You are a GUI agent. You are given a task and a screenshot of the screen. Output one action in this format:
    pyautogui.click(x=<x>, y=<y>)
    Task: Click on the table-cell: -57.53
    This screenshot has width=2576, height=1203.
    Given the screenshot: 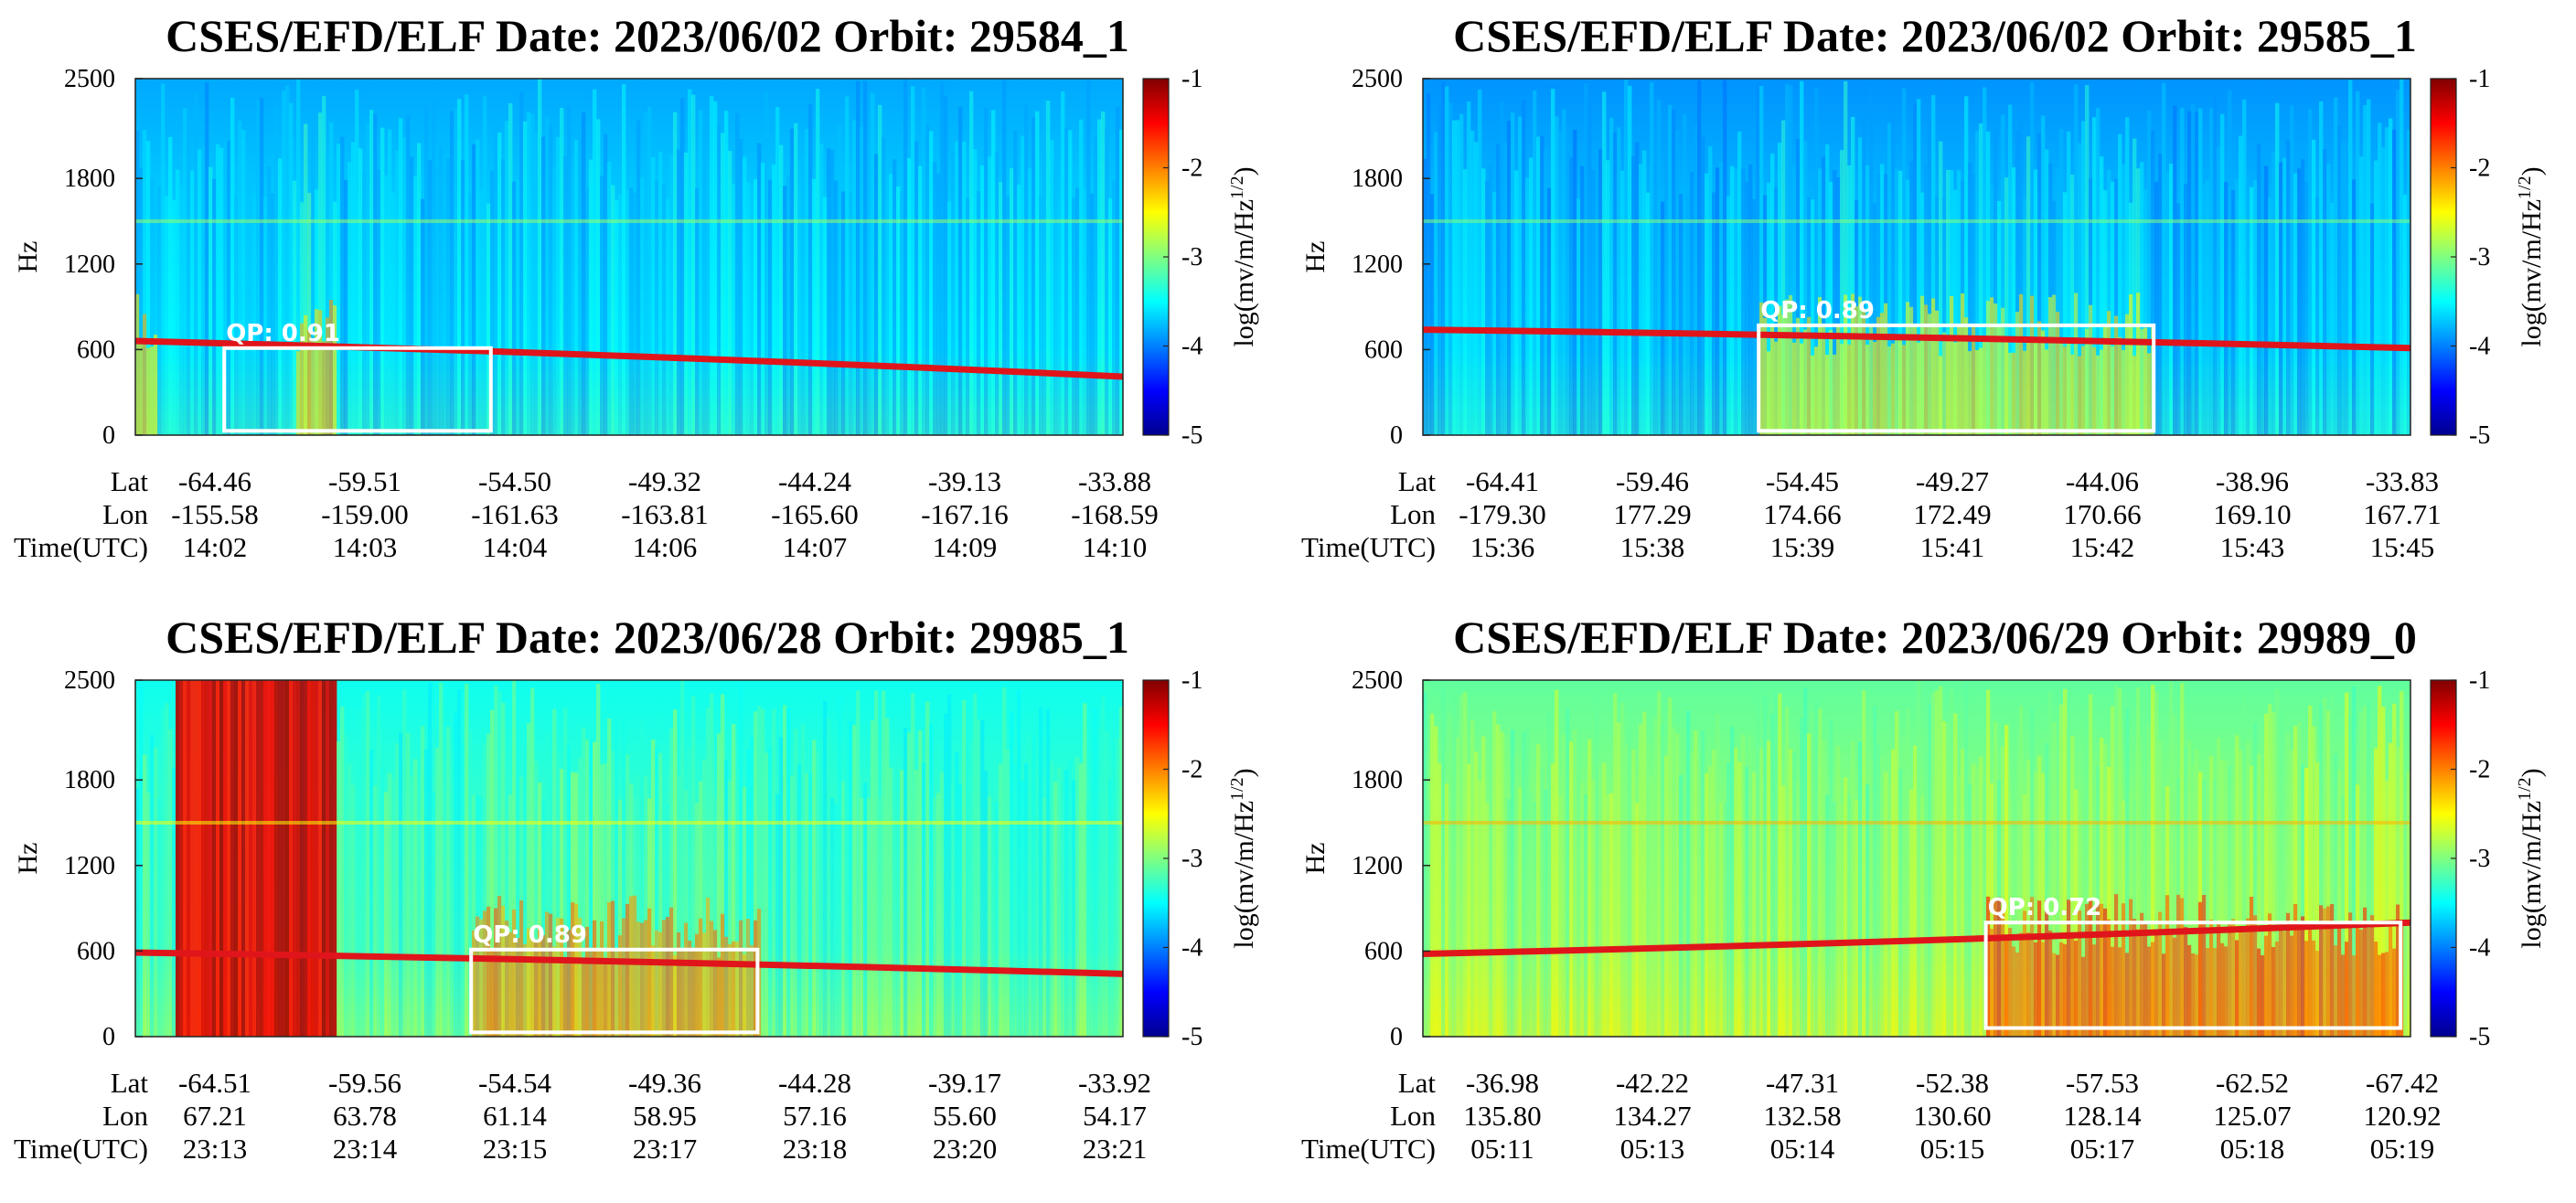 What is the action you would take?
    pyautogui.click(x=2102, y=1083)
    